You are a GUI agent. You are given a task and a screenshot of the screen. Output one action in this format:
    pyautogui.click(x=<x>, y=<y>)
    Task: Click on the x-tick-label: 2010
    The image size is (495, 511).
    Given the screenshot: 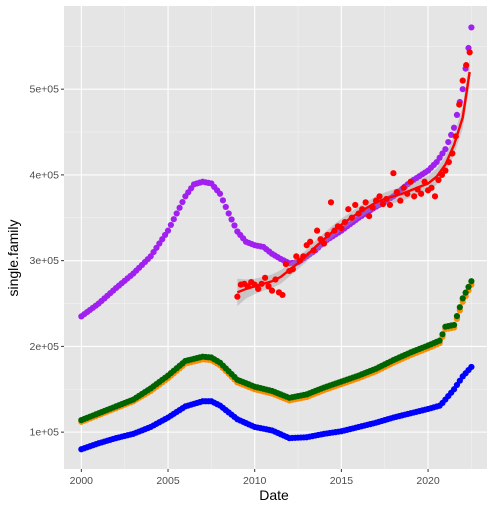 What is the action you would take?
    pyautogui.click(x=255, y=481)
    